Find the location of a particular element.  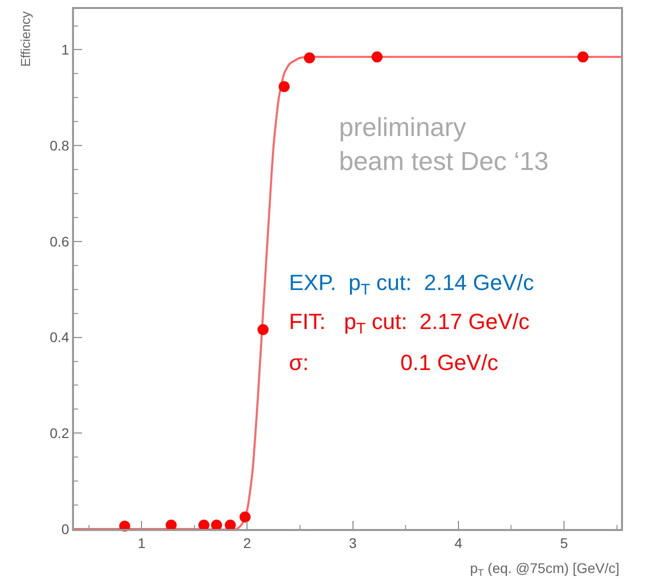

x-tick-label: 1 is located at coordinates (142, 542).